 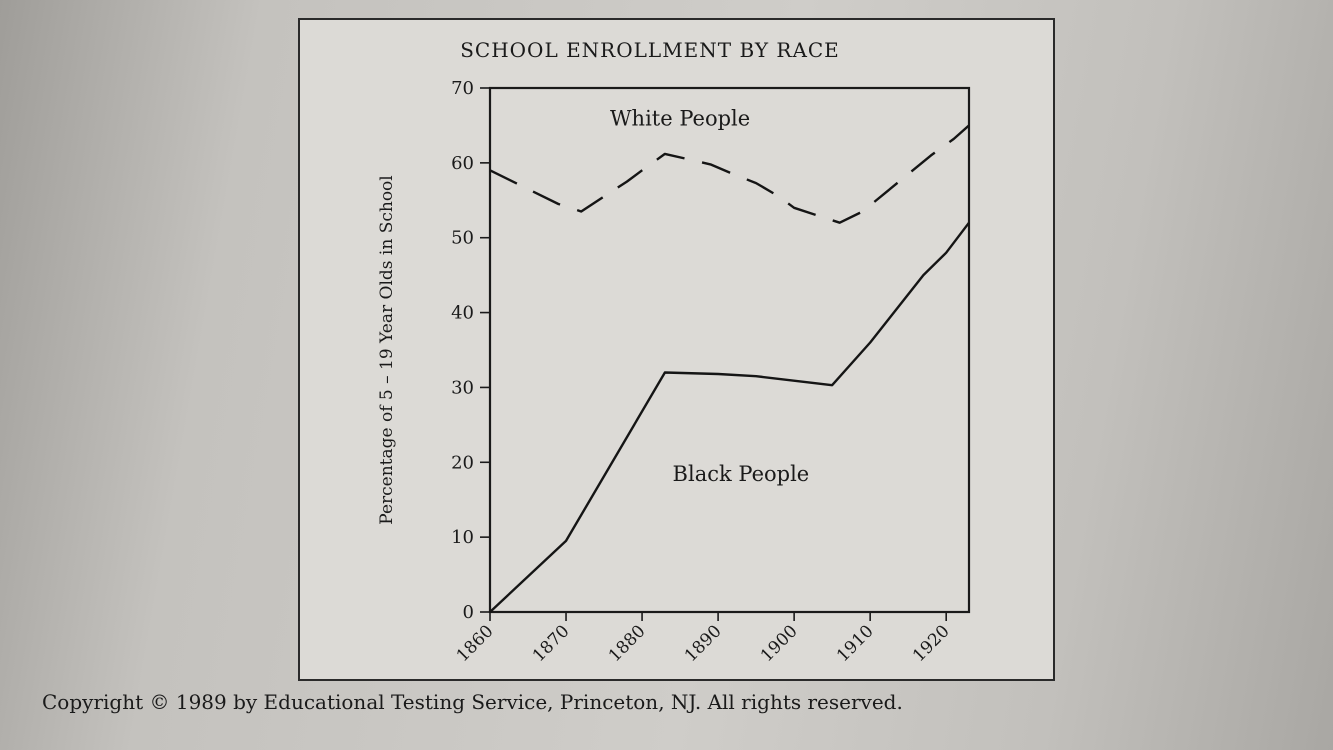 What do you see at coordinates (468, 612) in the screenshot?
I see `y-tick-label: 0` at bounding box center [468, 612].